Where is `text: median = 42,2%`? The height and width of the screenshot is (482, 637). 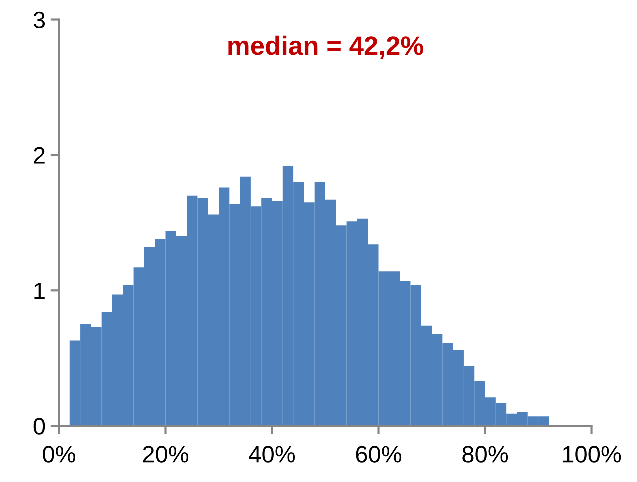 text: median = 42,2% is located at coordinates (326, 48).